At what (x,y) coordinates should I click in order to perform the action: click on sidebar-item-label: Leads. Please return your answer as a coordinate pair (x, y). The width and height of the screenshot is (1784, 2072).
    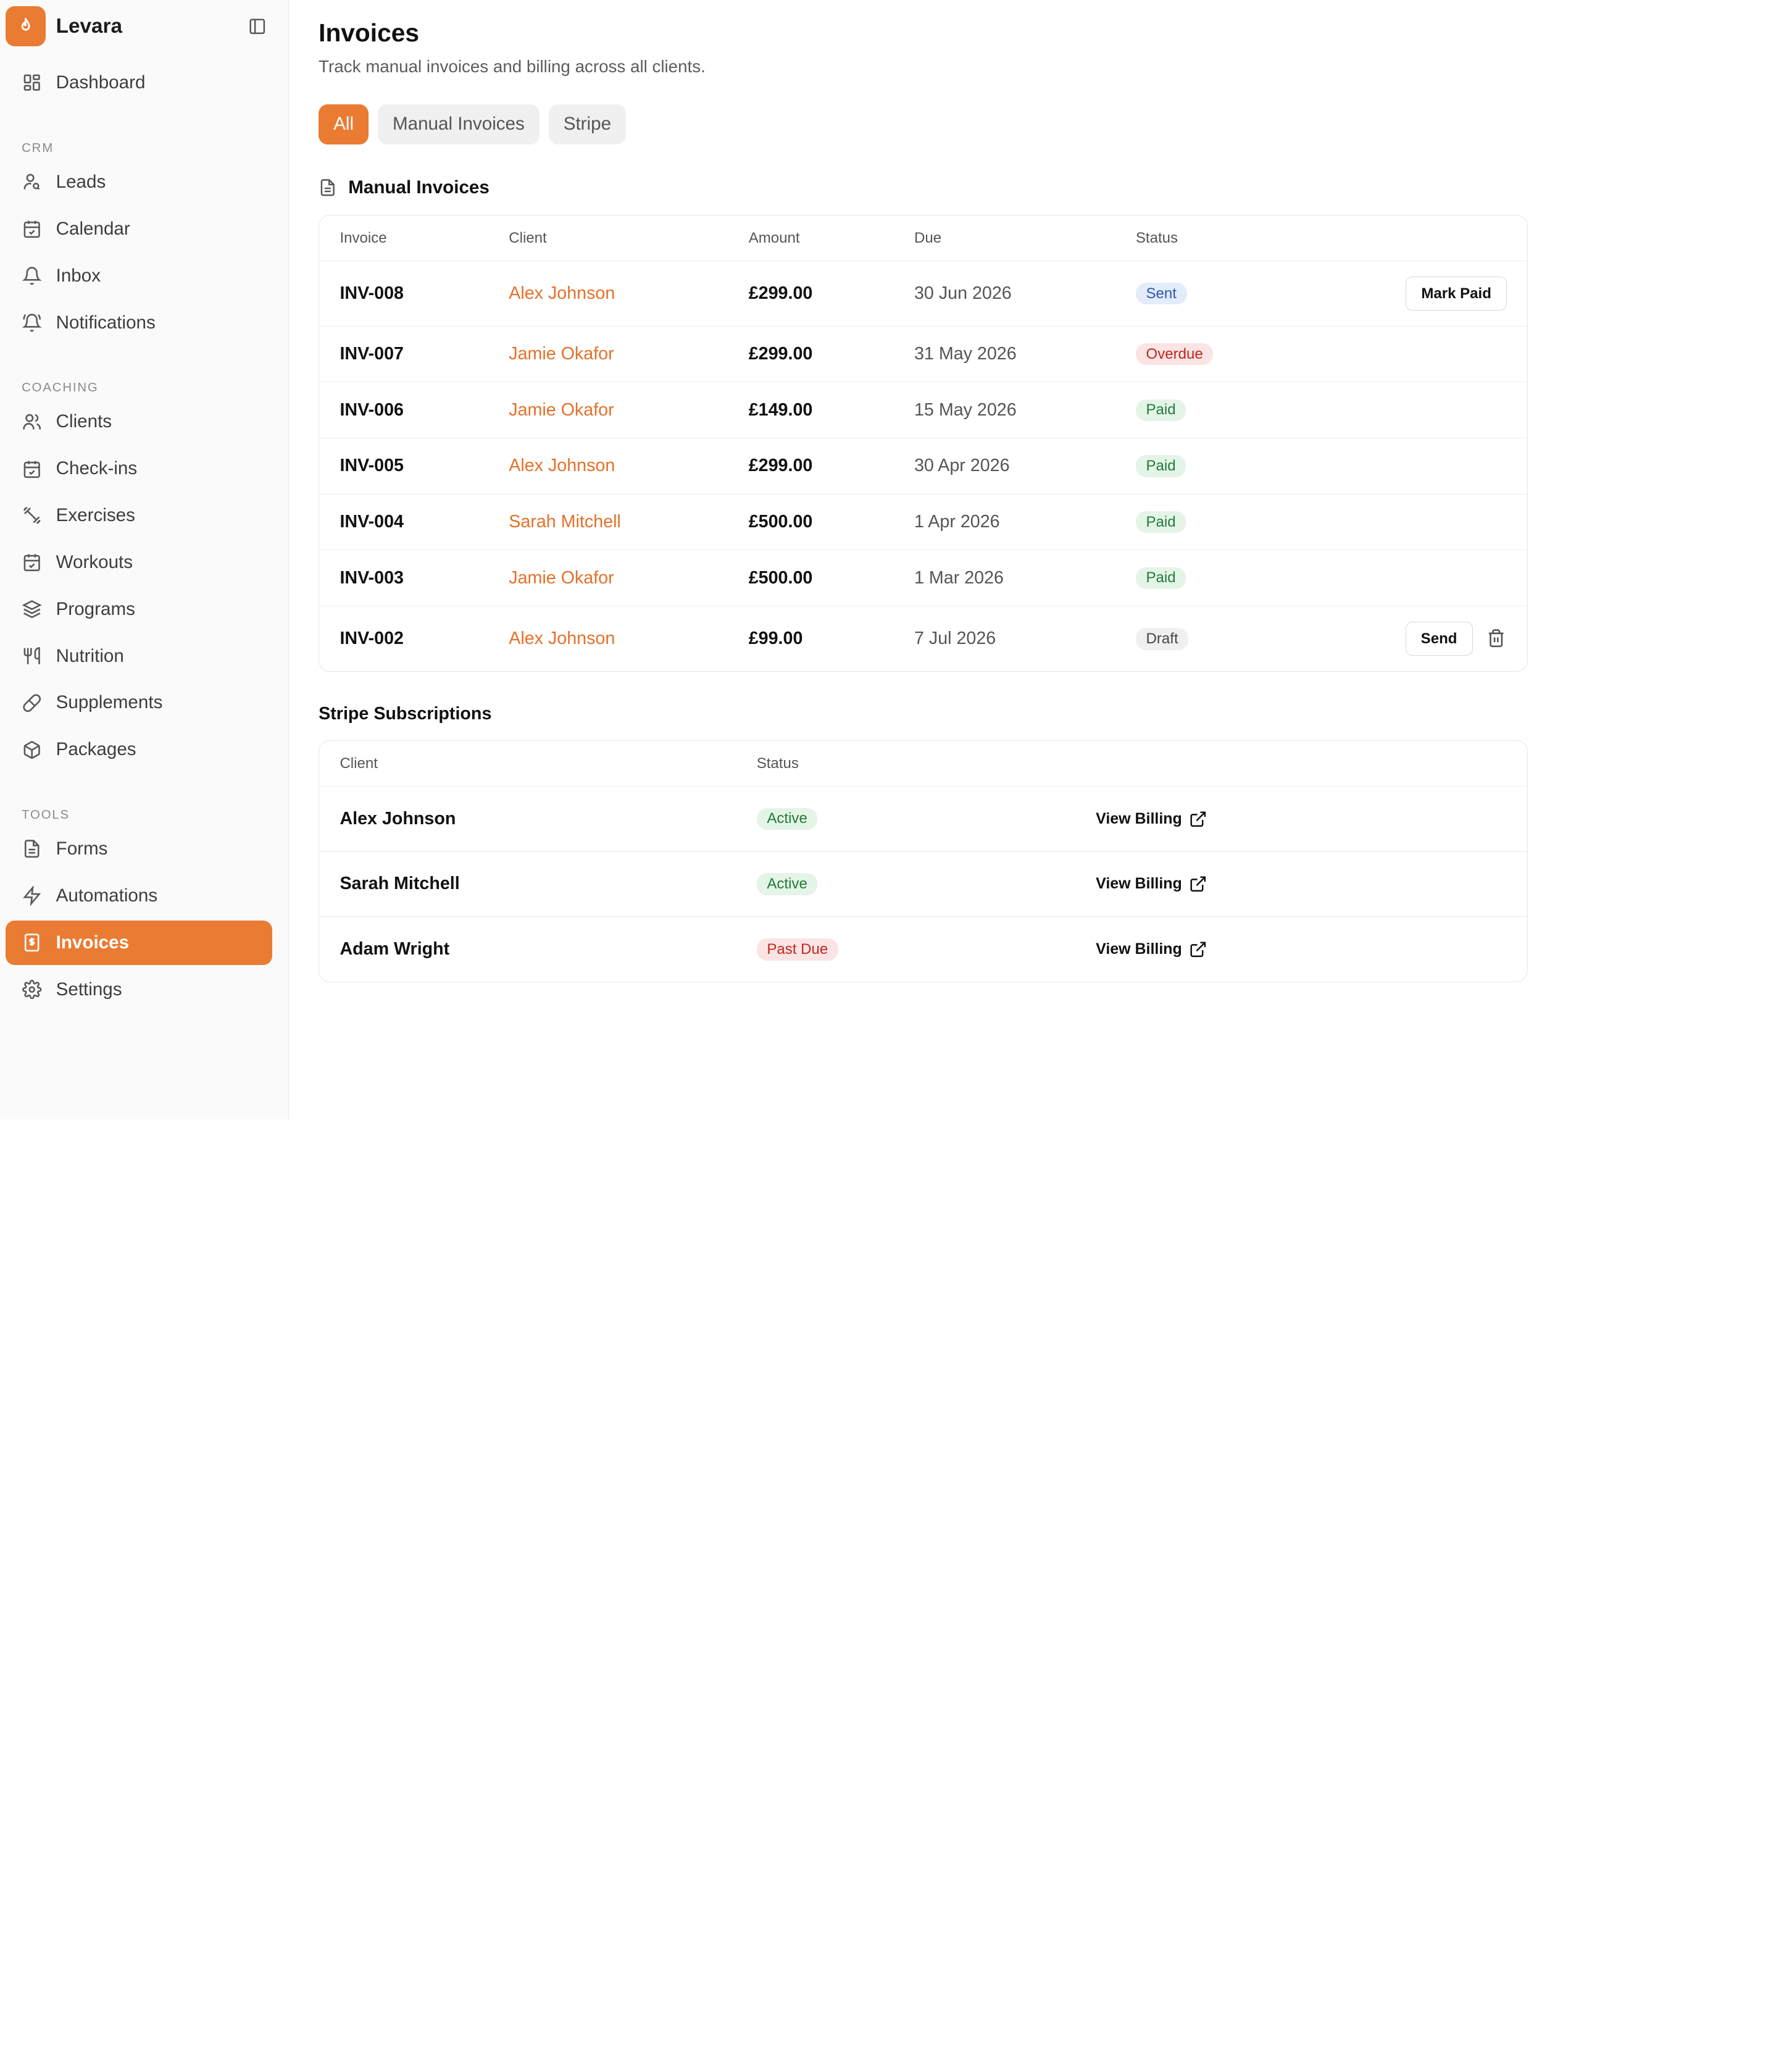
    Looking at the image, I should click on (81, 182).